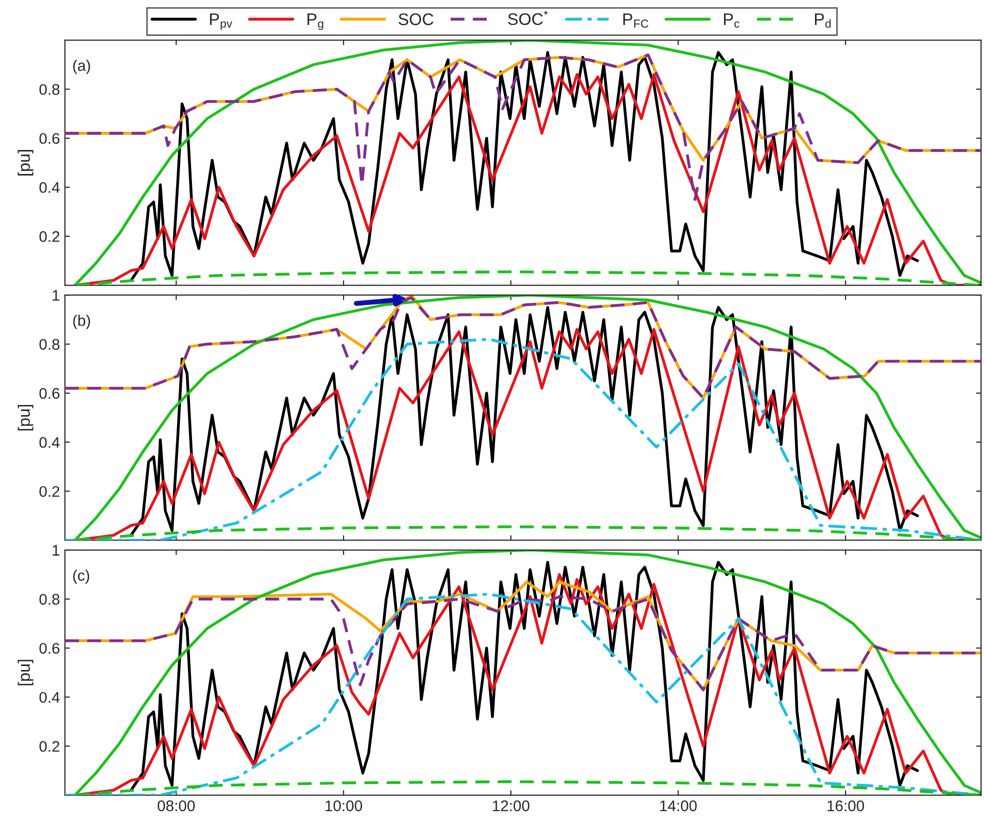 The width and height of the screenshot is (984, 837). What do you see at coordinates (176, 806) in the screenshot?
I see `x-tick-label: 08:00` at bounding box center [176, 806].